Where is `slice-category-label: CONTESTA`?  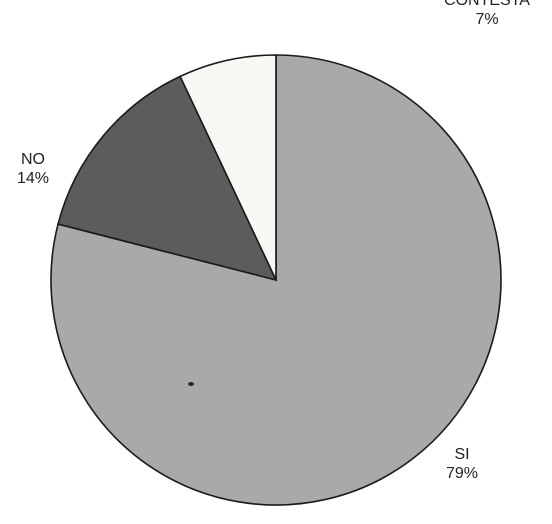
slice-category-label: CONTESTA is located at coordinates (487, 4).